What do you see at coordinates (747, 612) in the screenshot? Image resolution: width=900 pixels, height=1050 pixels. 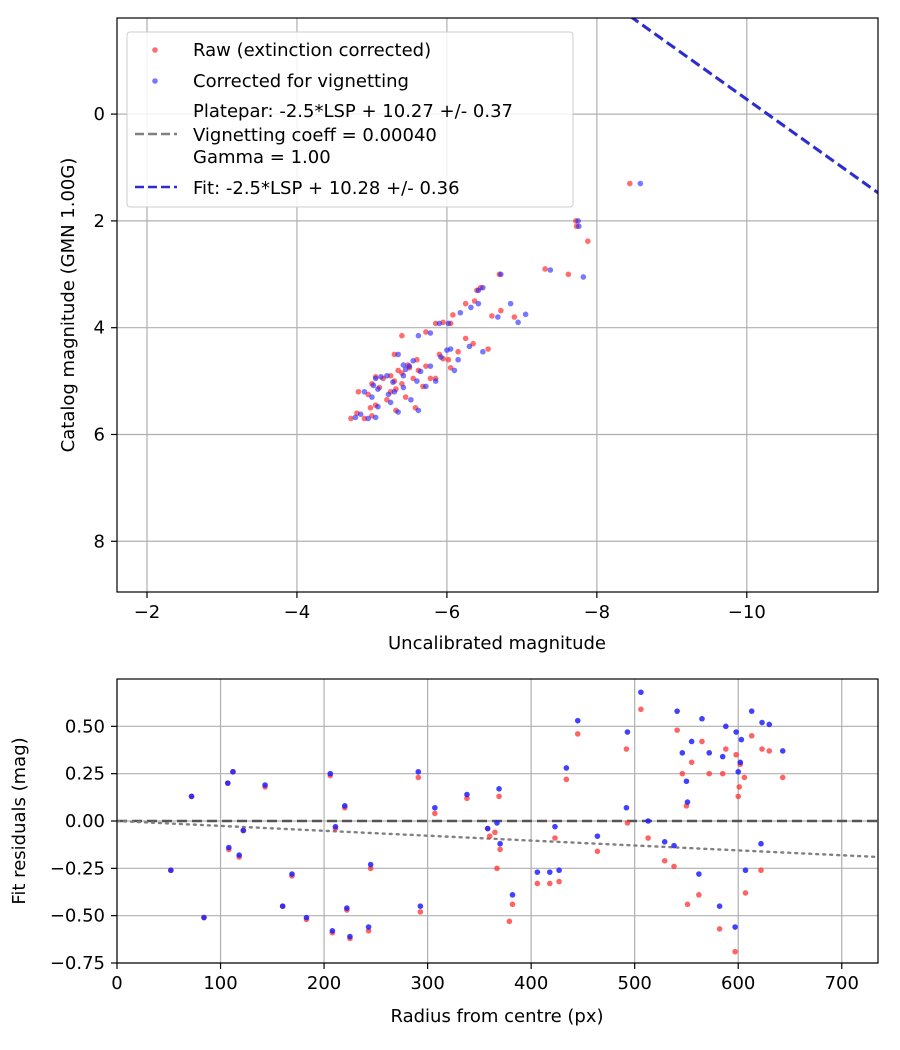 I see `top-xtick-label: −10` at bounding box center [747, 612].